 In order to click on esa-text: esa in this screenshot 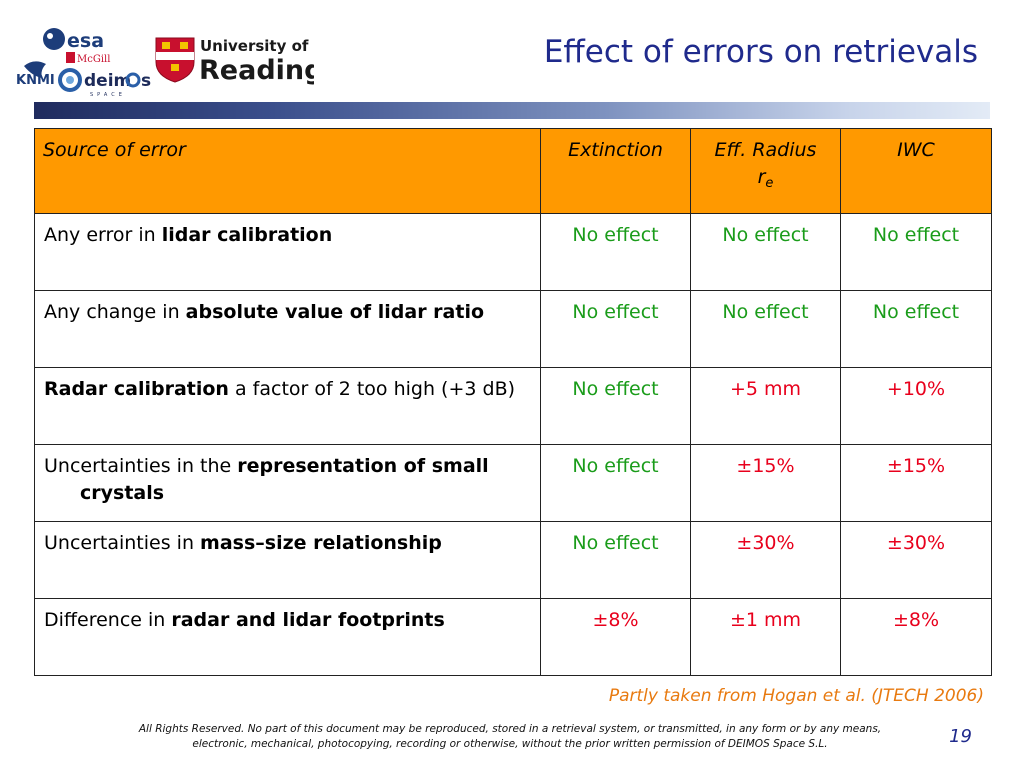, I will do `click(85, 41)`.